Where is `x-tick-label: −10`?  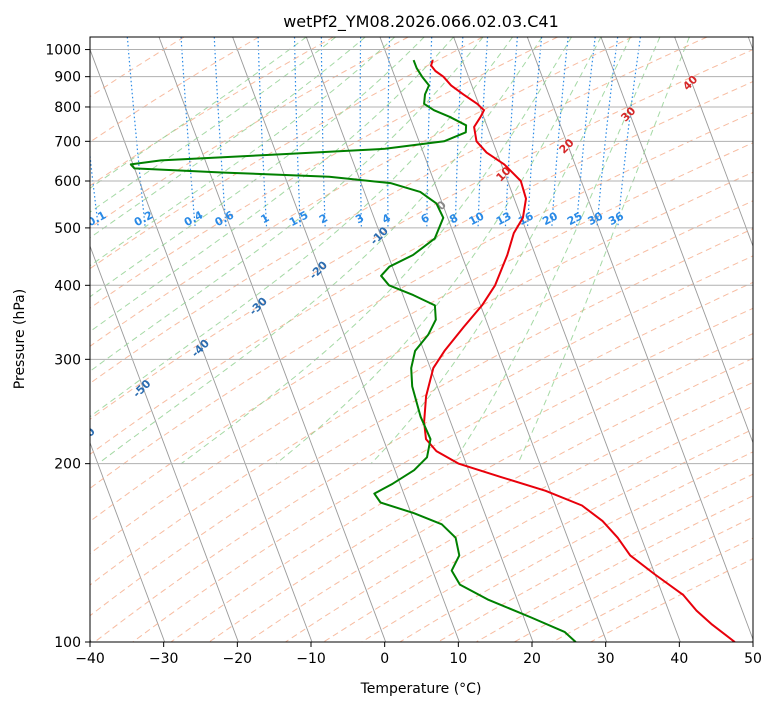
x-tick-label: −10 is located at coordinates (311, 659).